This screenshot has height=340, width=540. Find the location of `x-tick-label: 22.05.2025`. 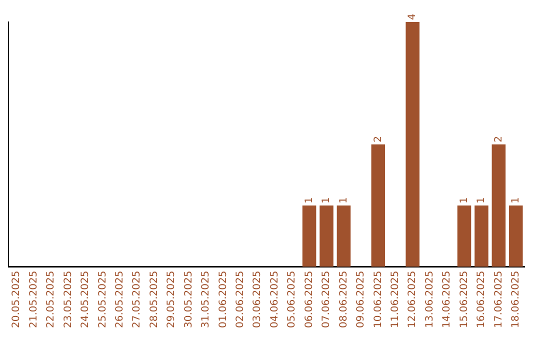

x-tick-label: 22.05.2025 is located at coordinates (51, 299).